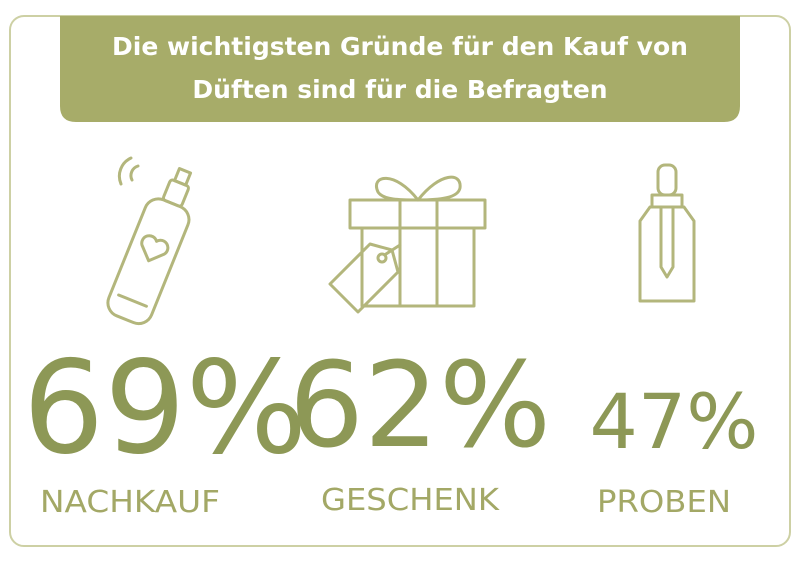  What do you see at coordinates (149, 241) in the screenshot?
I see `spray-icon` at bounding box center [149, 241].